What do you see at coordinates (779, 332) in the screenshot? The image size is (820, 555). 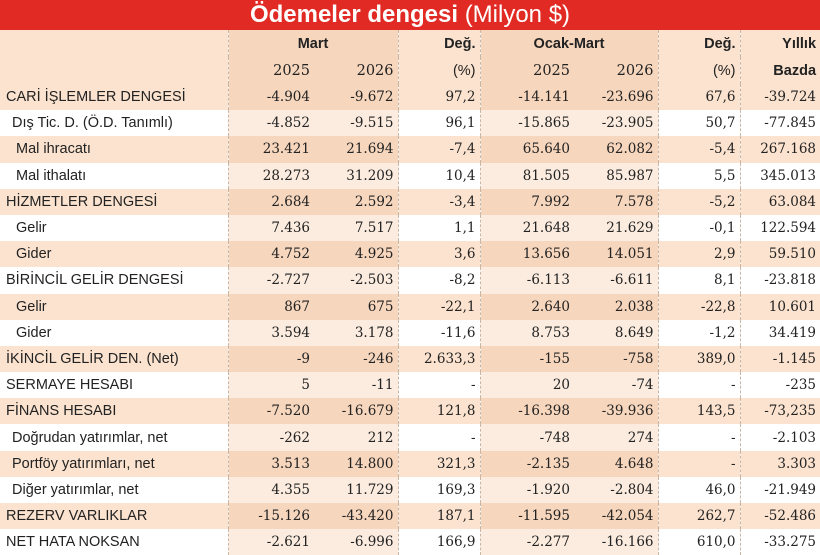 I see `cell-yillik-bazda: 34.419` at bounding box center [779, 332].